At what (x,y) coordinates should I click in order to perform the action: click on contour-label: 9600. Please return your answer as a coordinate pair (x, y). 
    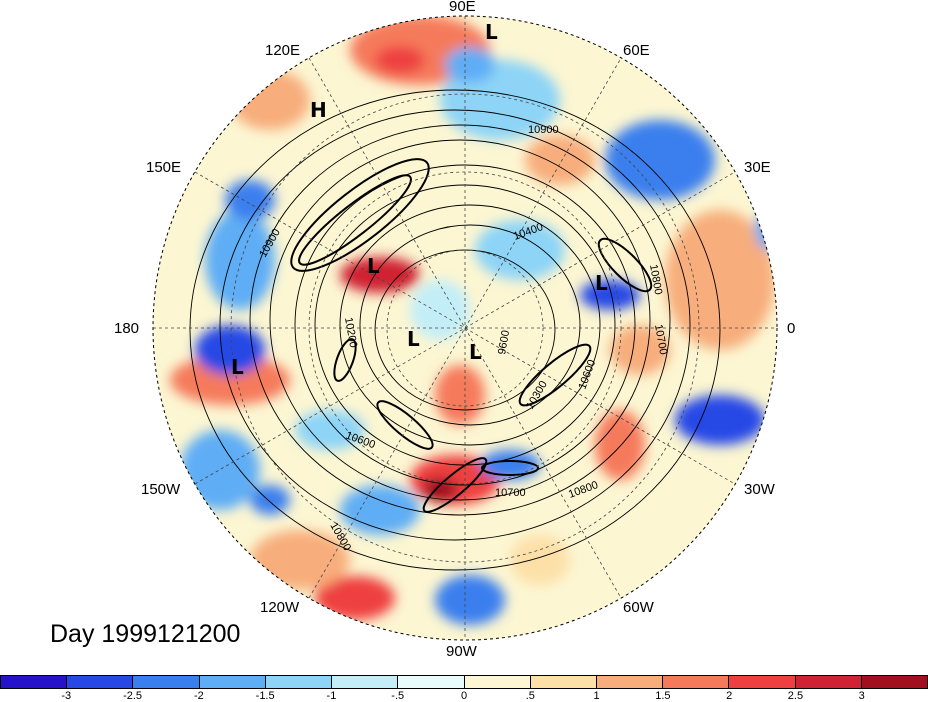
    Looking at the image, I should click on (504, 342).